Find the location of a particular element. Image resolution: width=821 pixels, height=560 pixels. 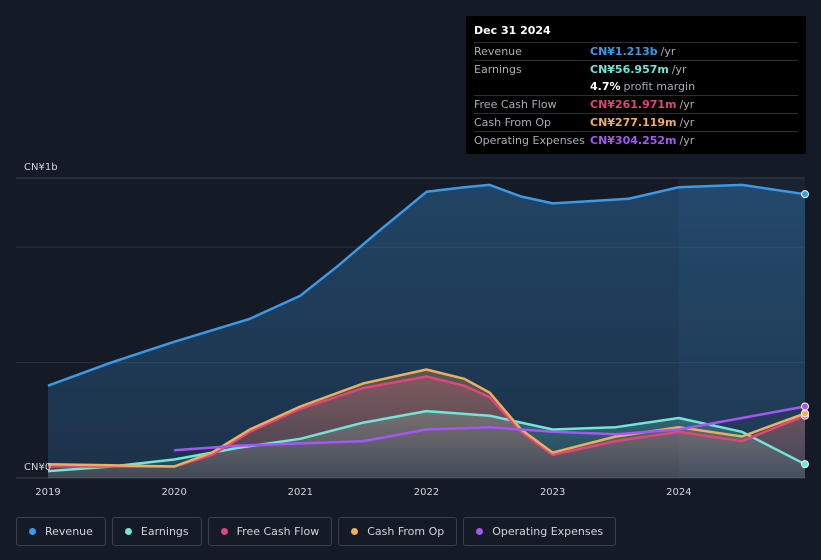

x-tick-label: 2023 is located at coordinates (552, 492).